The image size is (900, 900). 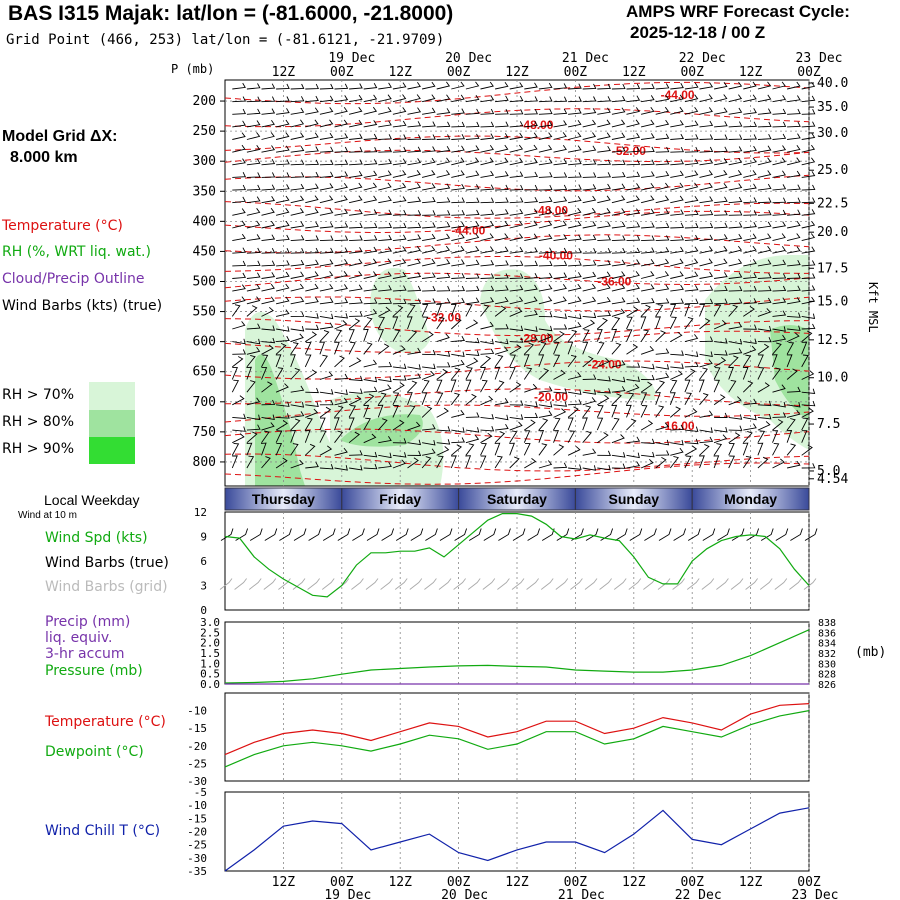 What do you see at coordinates (44, 157) in the screenshot?
I see `model-grid-value: 8.000 km` at bounding box center [44, 157].